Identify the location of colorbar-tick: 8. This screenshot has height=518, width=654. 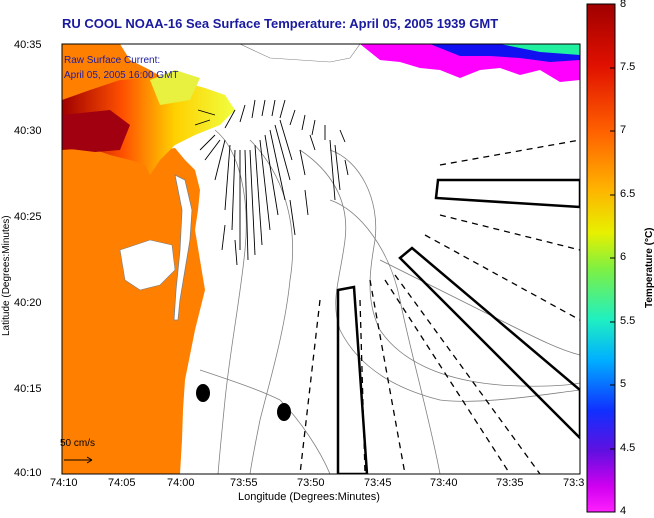
(623, 5).